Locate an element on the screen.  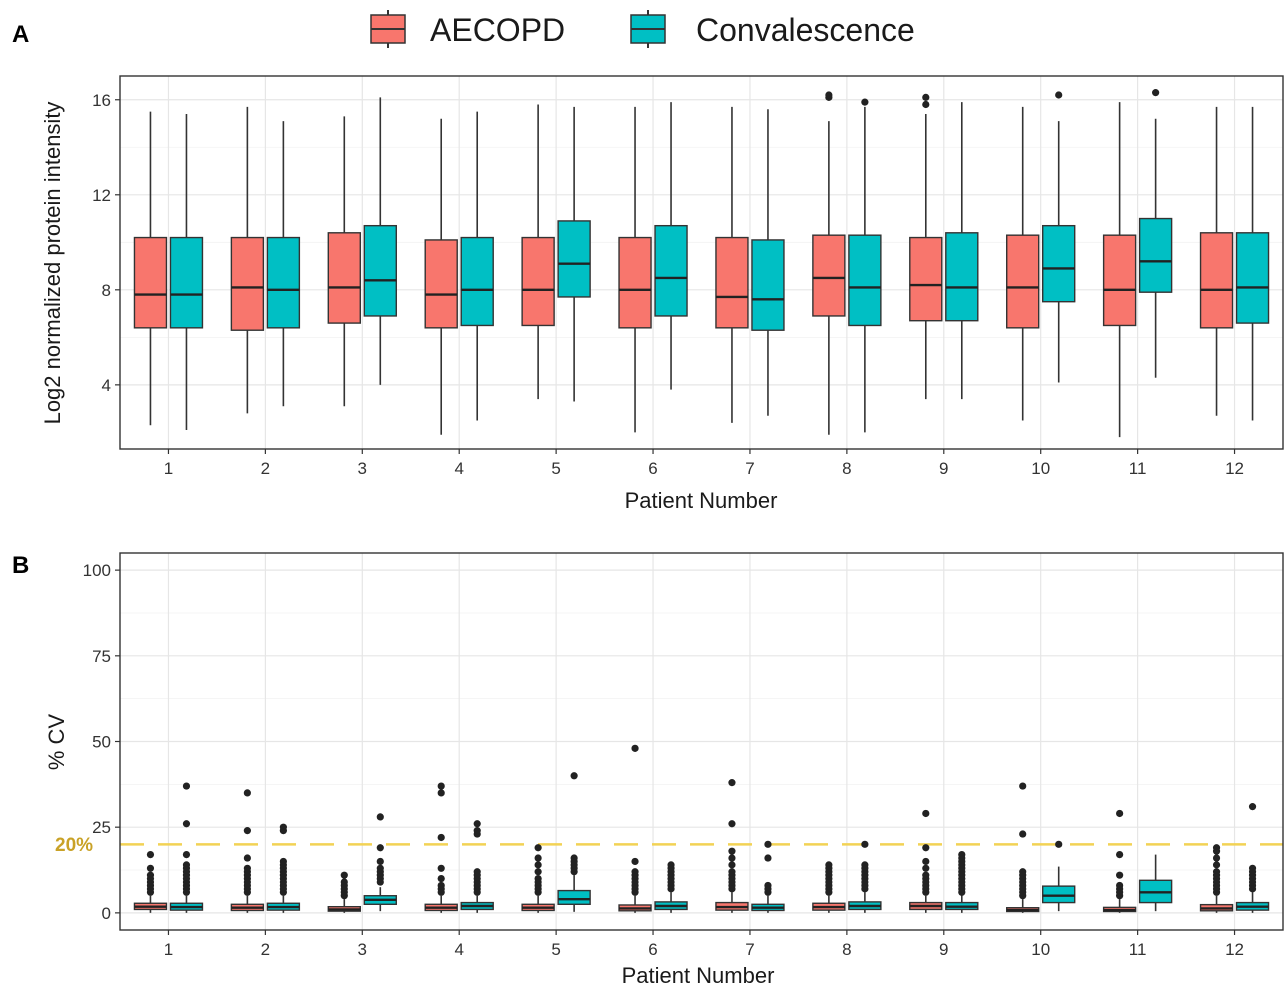
panel-letter-b: B is located at coordinates (20, 565).